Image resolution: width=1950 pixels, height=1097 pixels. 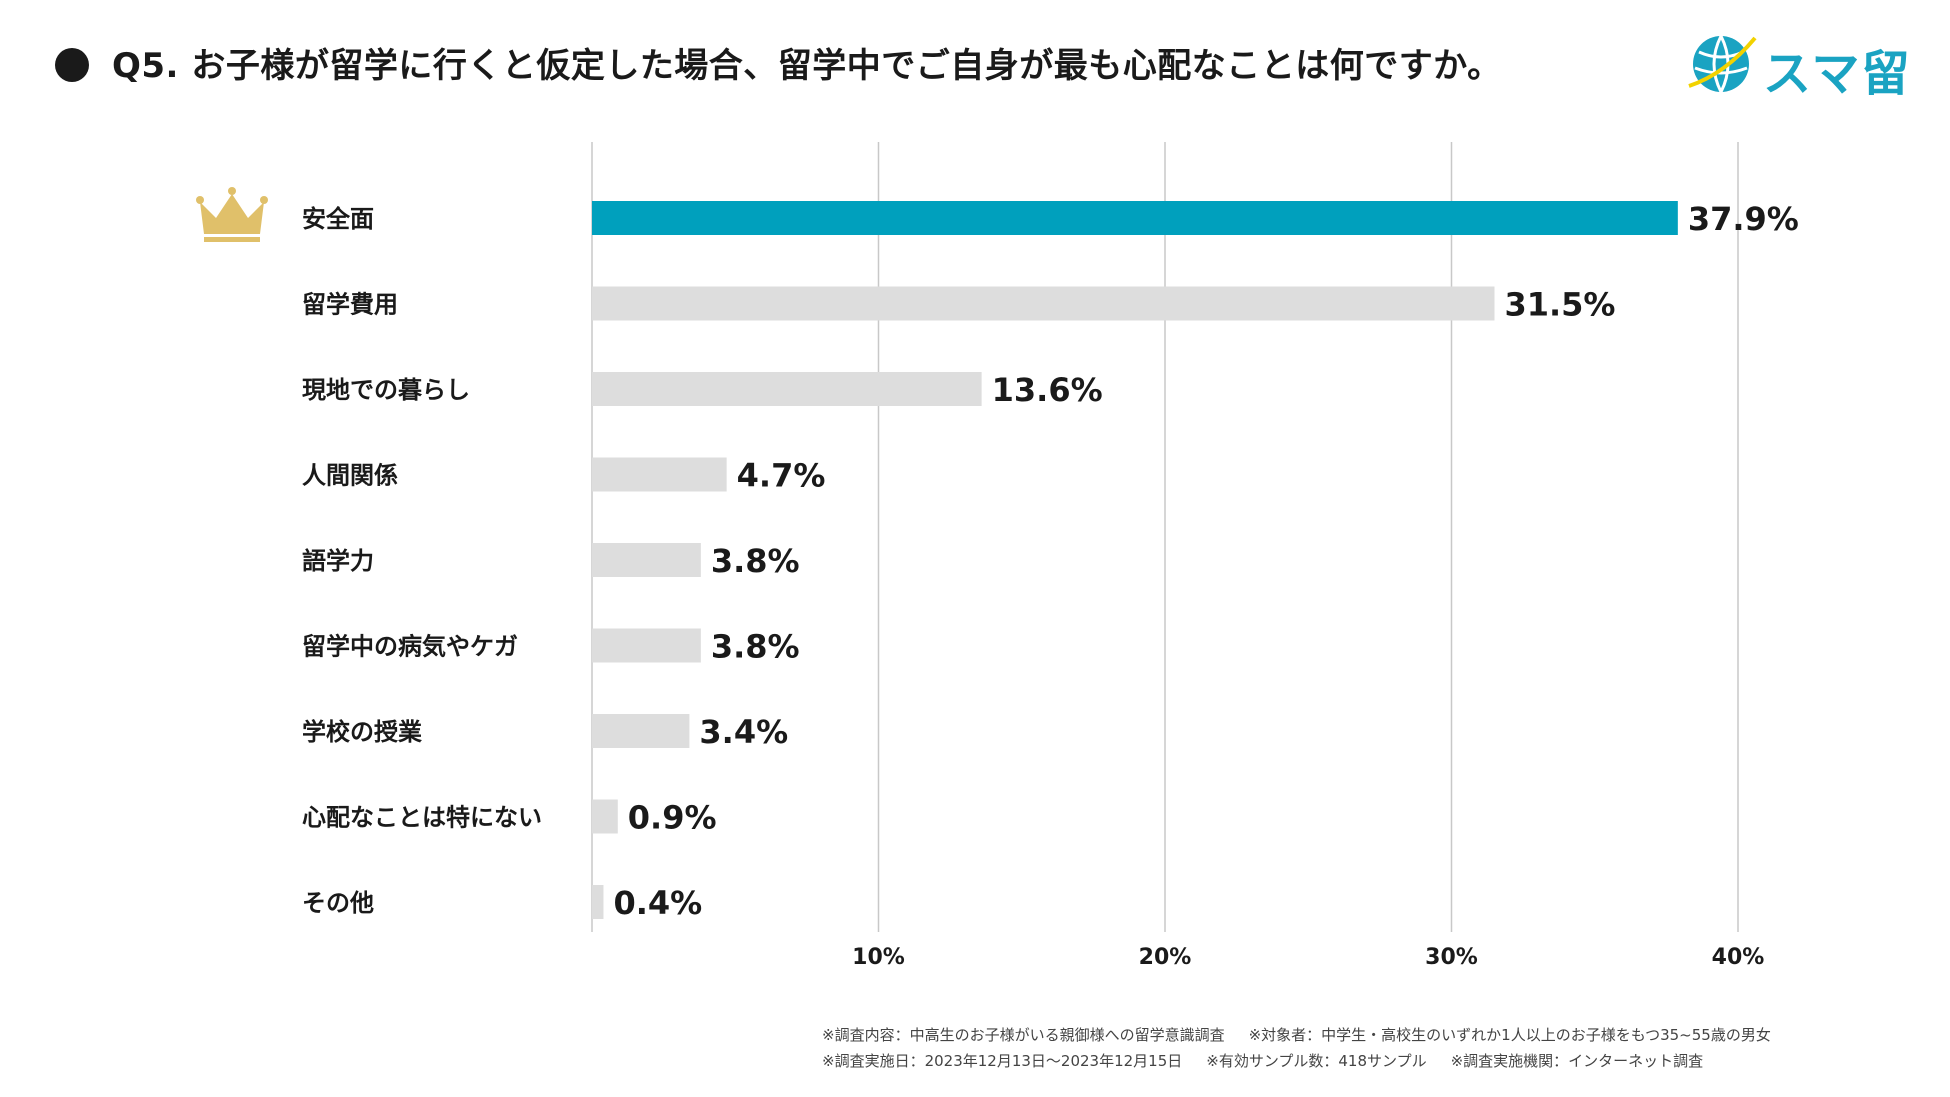 What do you see at coordinates (338, 561) in the screenshot?
I see `category-label: 語学力` at bounding box center [338, 561].